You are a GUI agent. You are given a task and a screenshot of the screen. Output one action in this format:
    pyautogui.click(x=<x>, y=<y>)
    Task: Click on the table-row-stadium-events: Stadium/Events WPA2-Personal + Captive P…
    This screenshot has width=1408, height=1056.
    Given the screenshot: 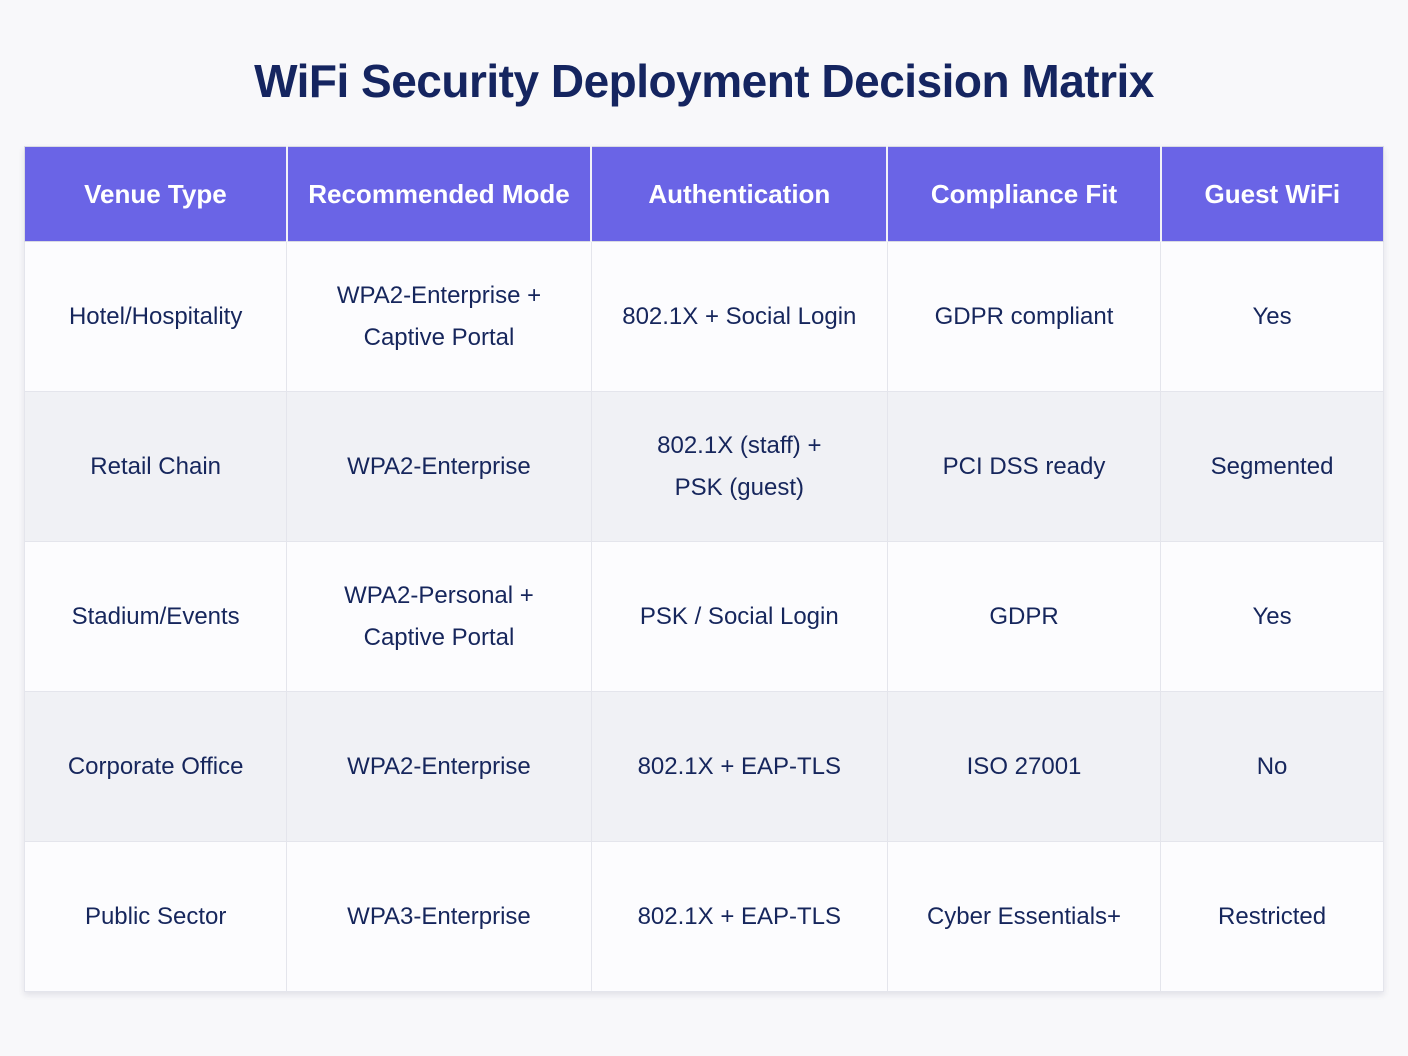 What is the action you would take?
    pyautogui.click(x=703, y=616)
    